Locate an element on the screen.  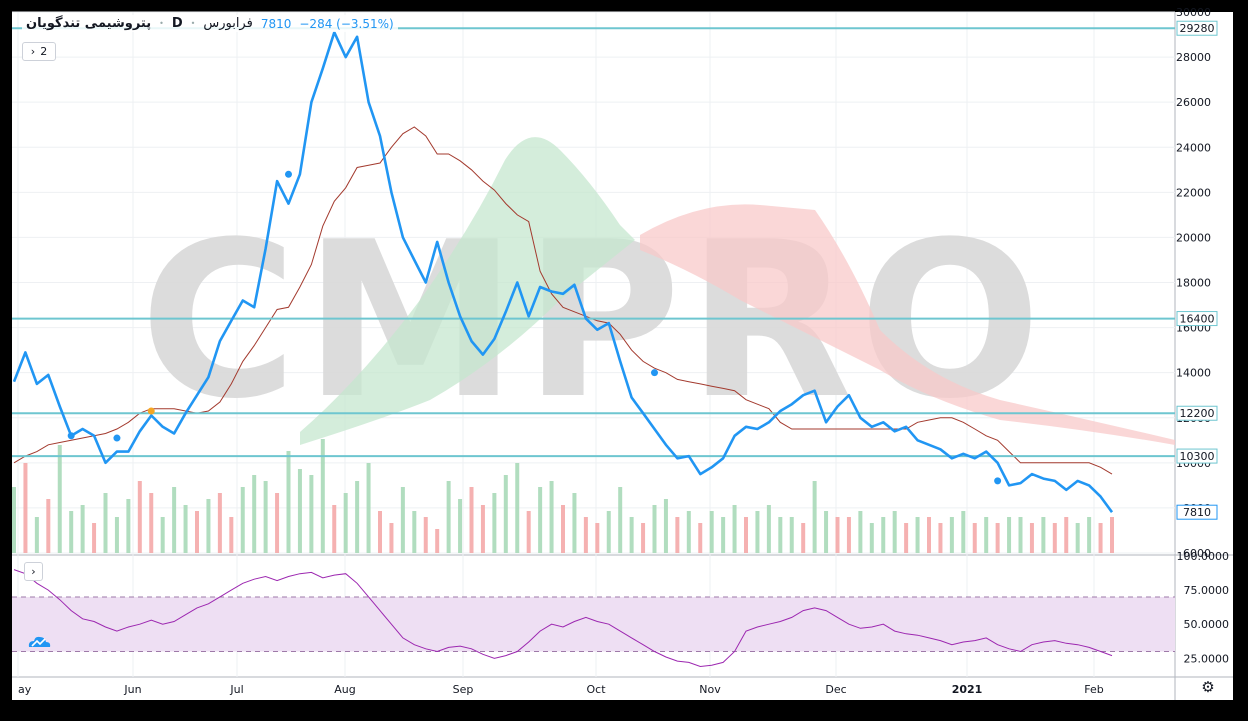
y-tick-label: 24000 is located at coordinates (1193, 147).